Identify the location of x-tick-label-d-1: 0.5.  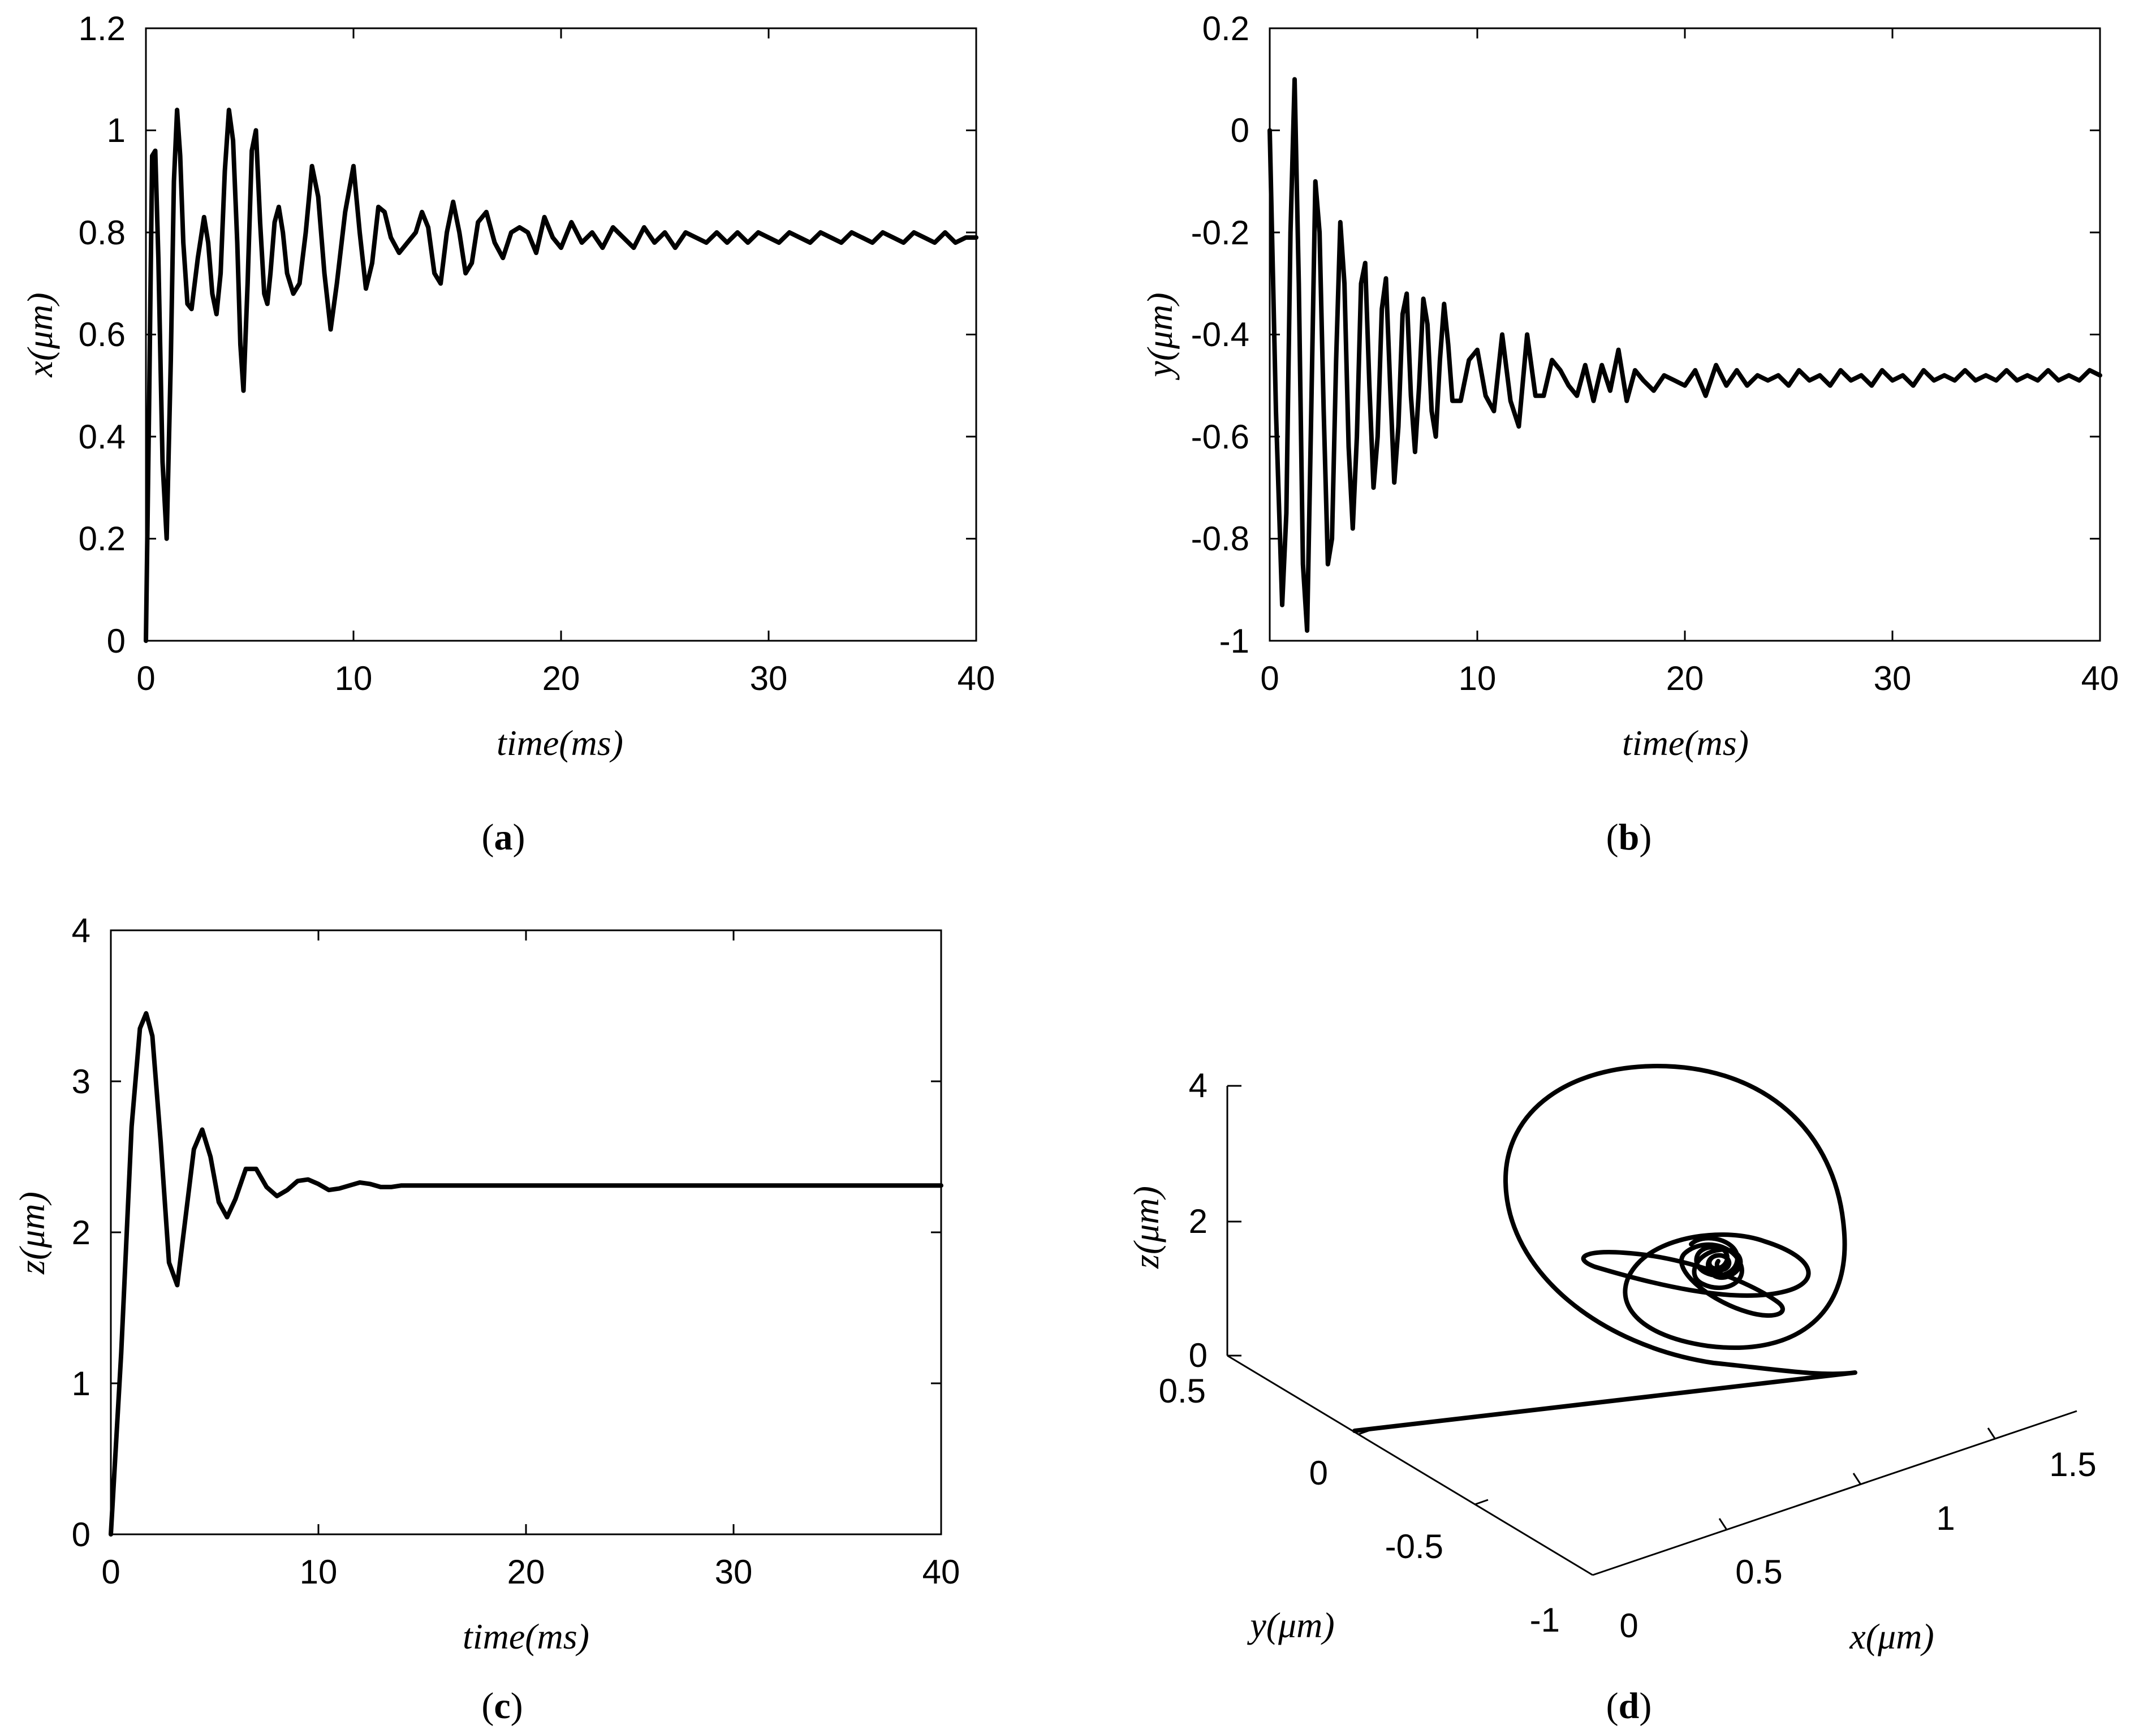
(1758, 1572).